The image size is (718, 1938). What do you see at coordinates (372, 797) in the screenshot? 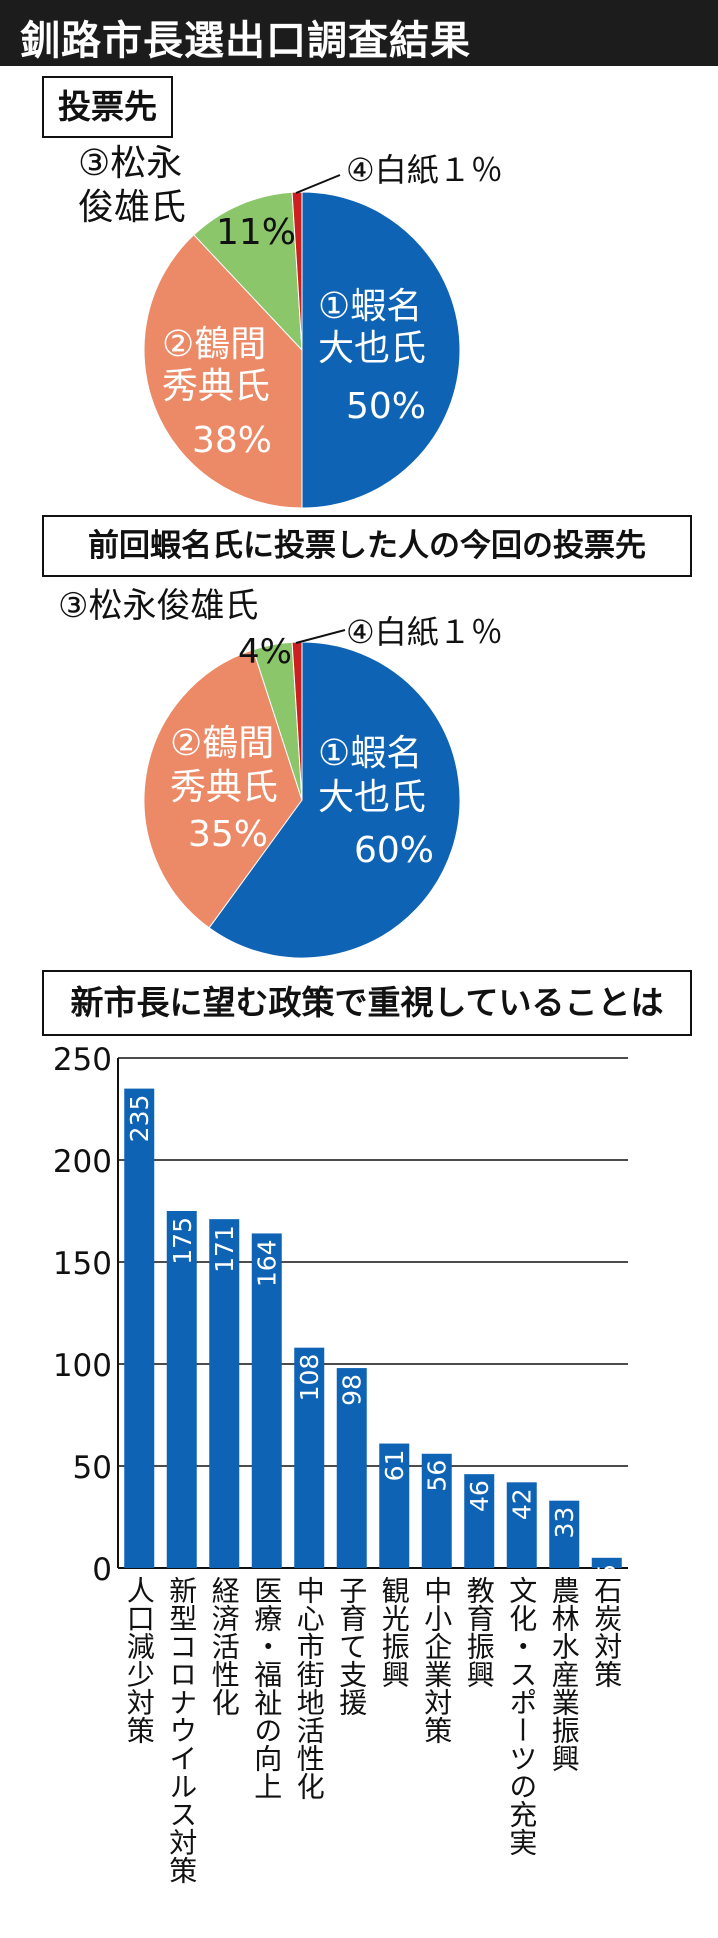
I see `pie2-label-1-line-2: 大也氏` at bounding box center [372, 797].